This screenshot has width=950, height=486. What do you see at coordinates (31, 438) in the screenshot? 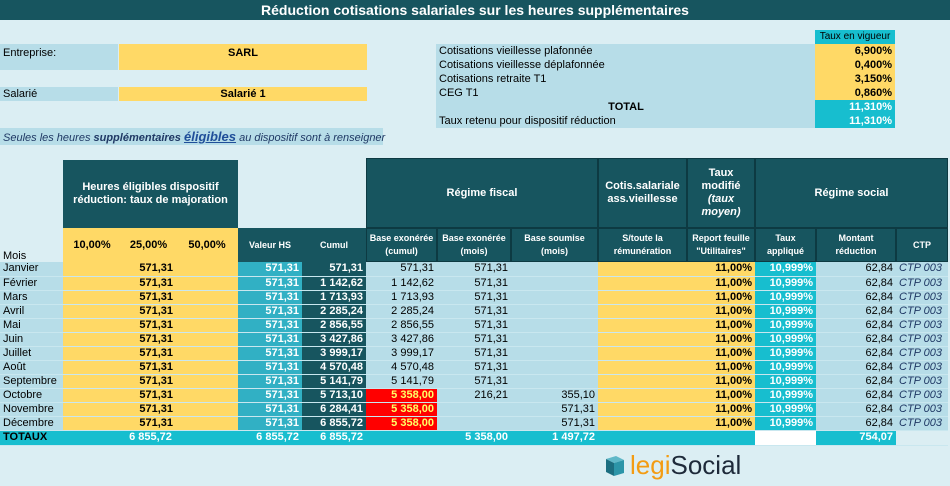
I see `totals-label: TOTAUX` at bounding box center [31, 438].